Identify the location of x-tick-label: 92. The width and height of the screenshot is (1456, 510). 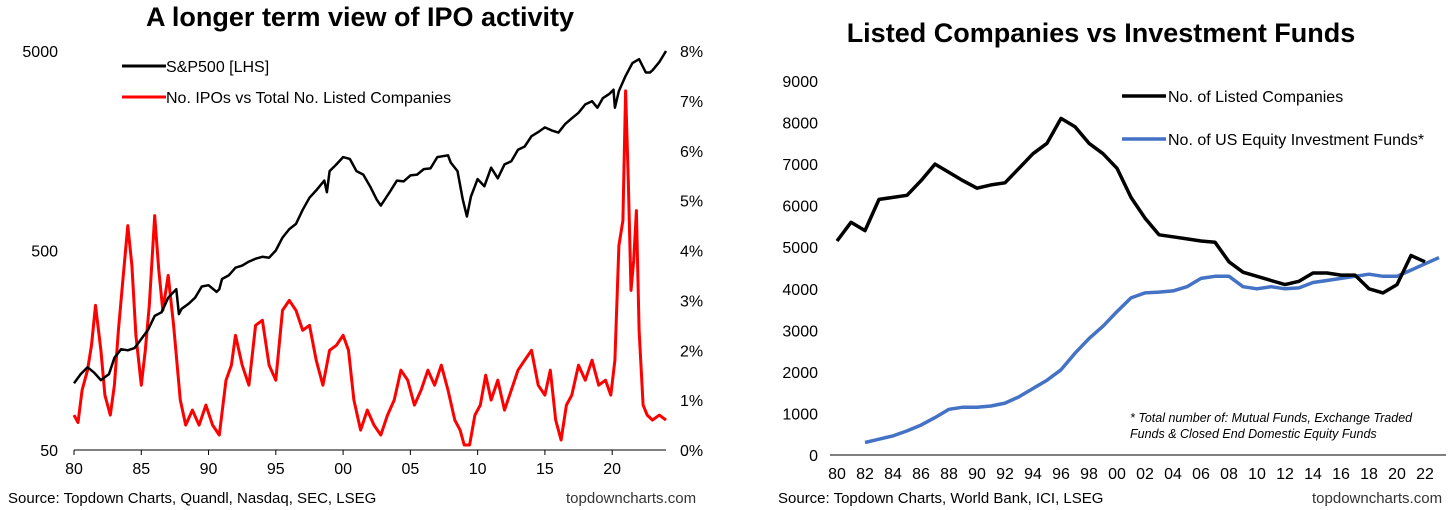
(1005, 474).